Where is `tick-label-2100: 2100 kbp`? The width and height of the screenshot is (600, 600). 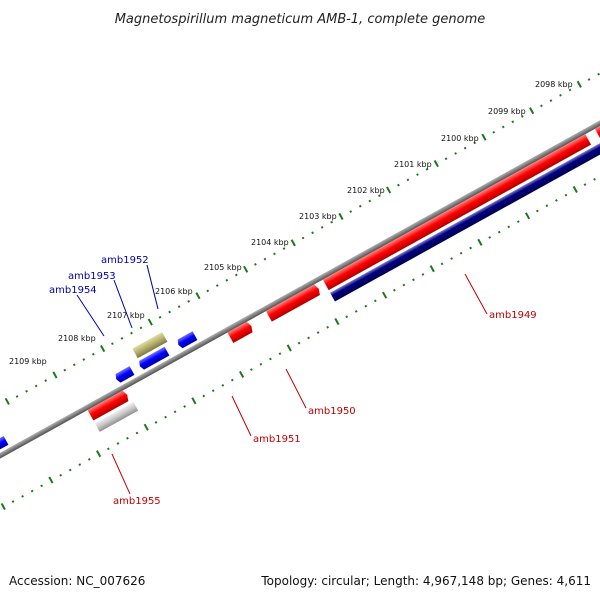 tick-label-2100: 2100 kbp is located at coordinates (460, 138).